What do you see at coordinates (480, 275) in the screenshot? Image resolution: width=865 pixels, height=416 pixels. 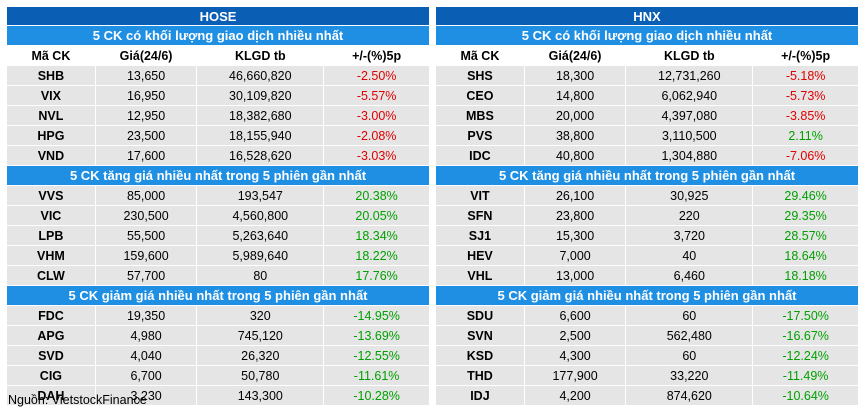 I see `symbol-cell: VHL` at bounding box center [480, 275].